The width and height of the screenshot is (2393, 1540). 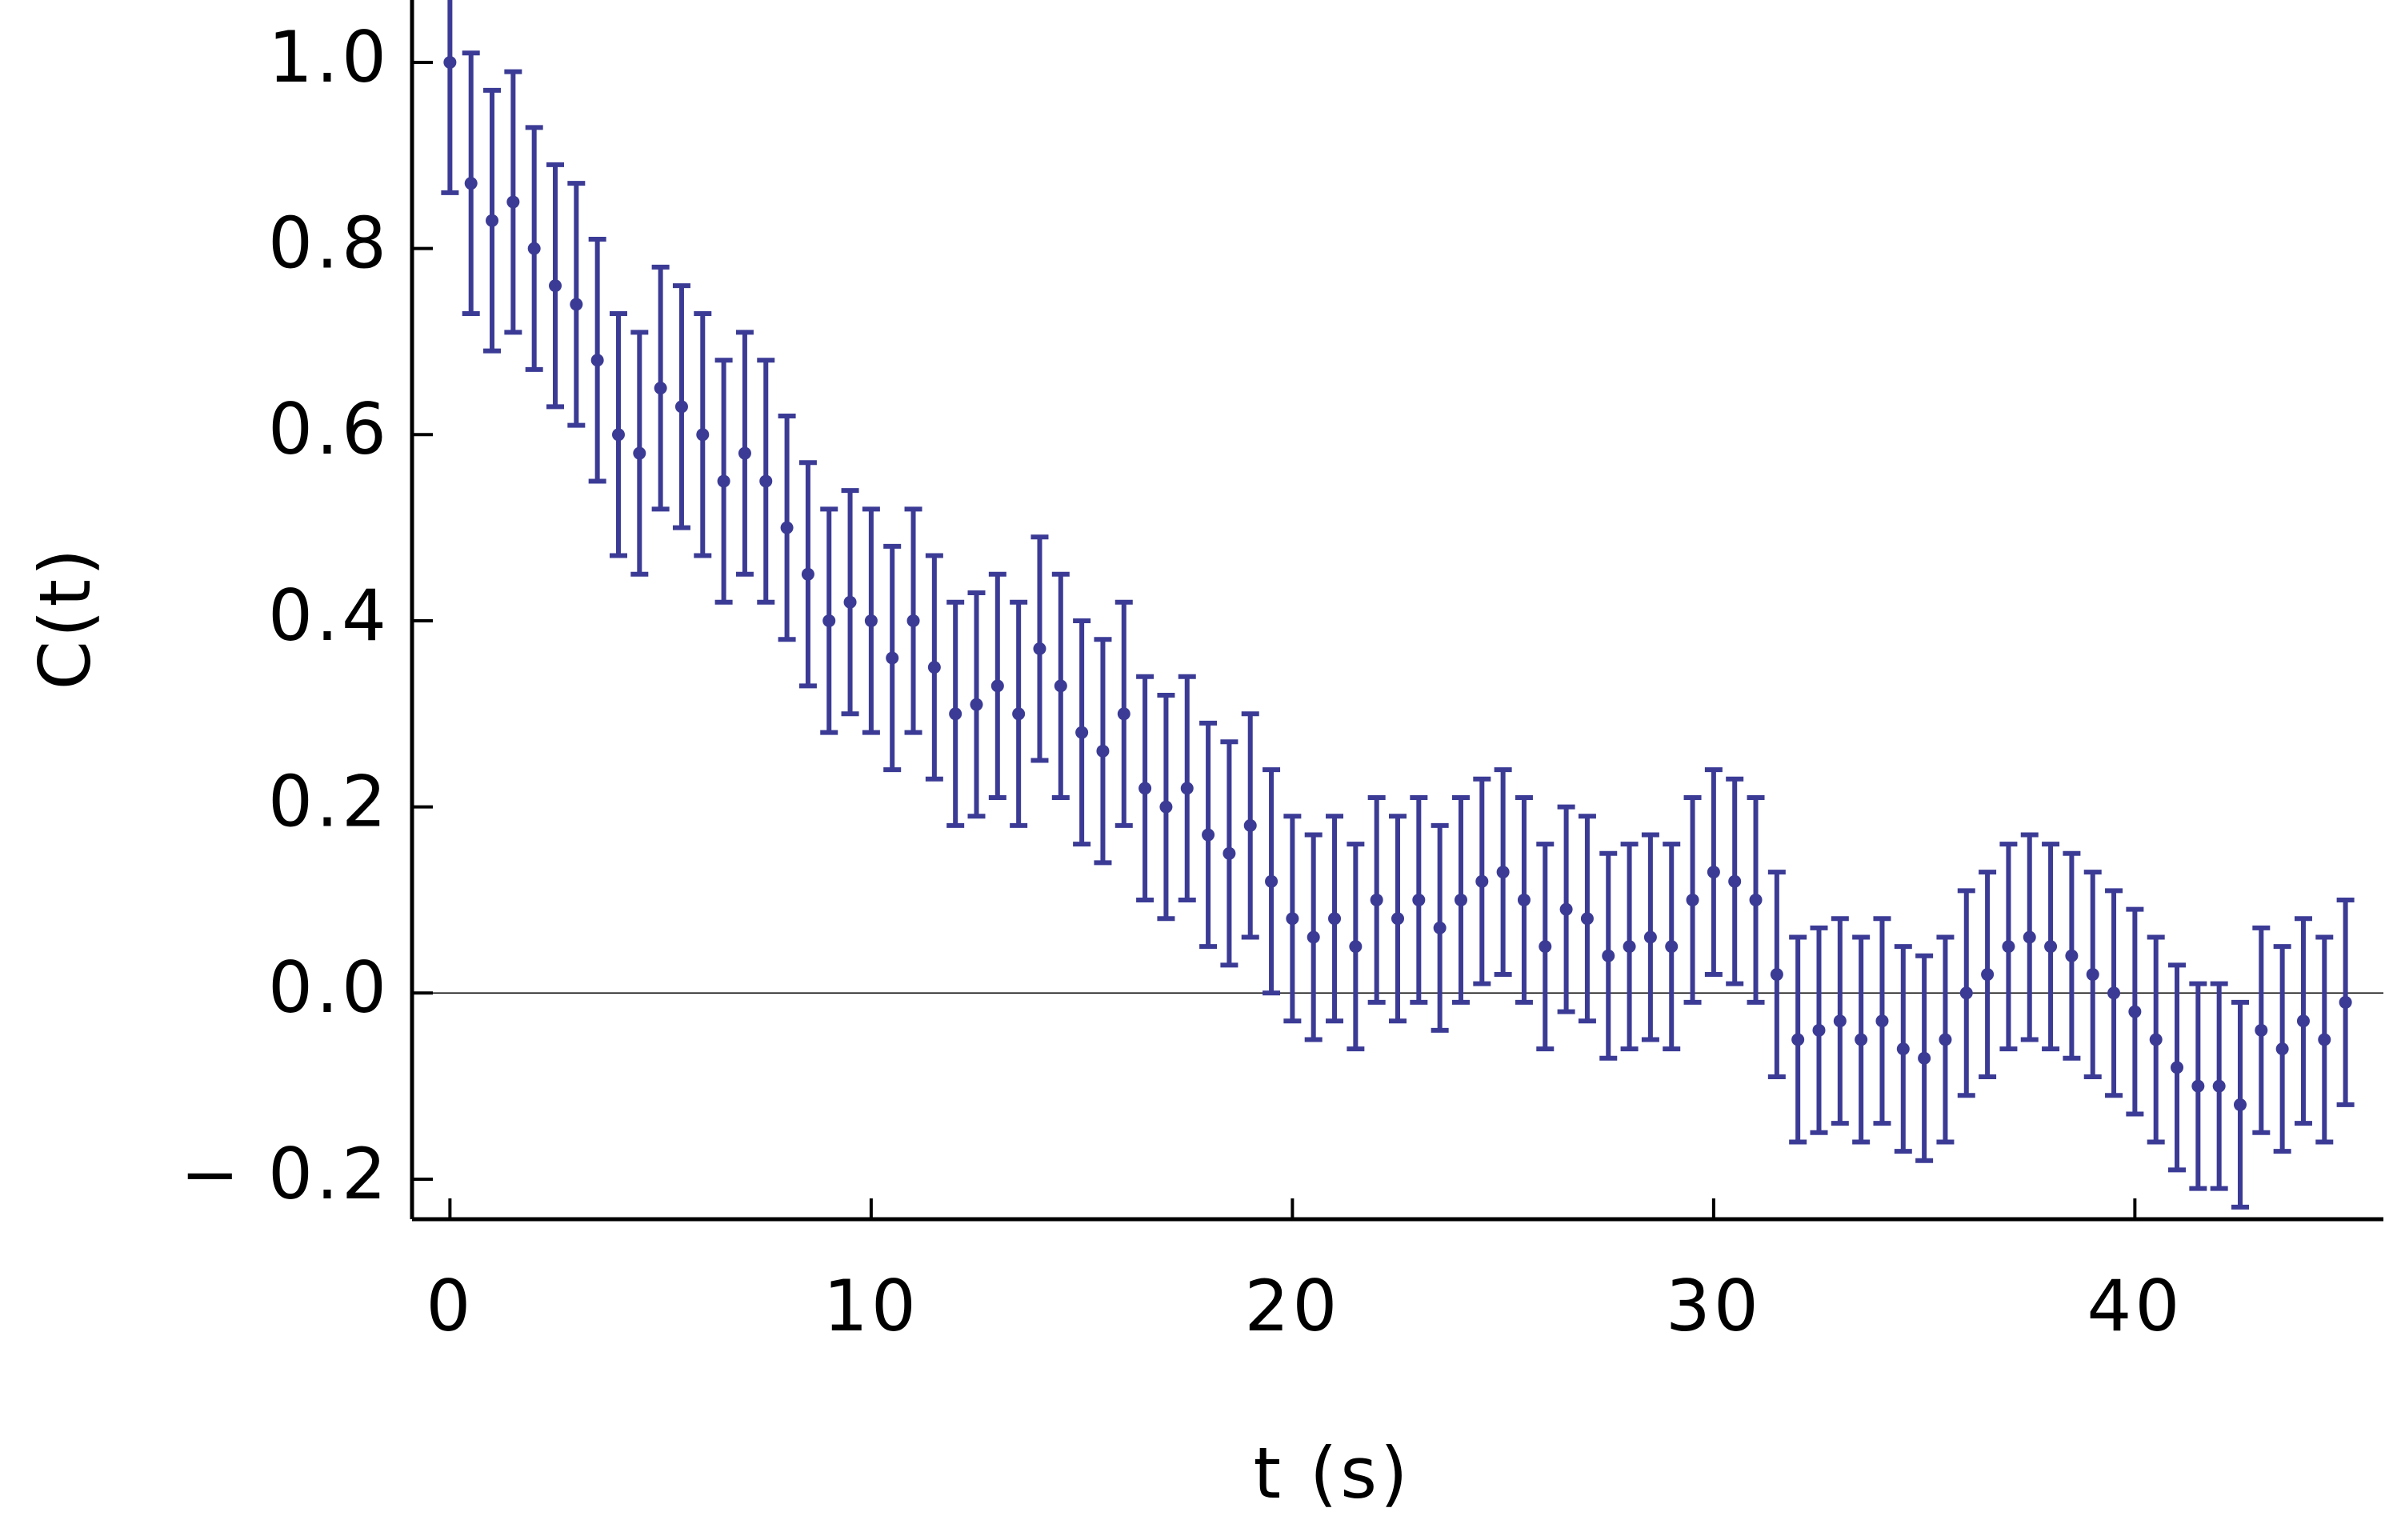 I want to click on x-tick-label: 20, so click(x=1292, y=1306).